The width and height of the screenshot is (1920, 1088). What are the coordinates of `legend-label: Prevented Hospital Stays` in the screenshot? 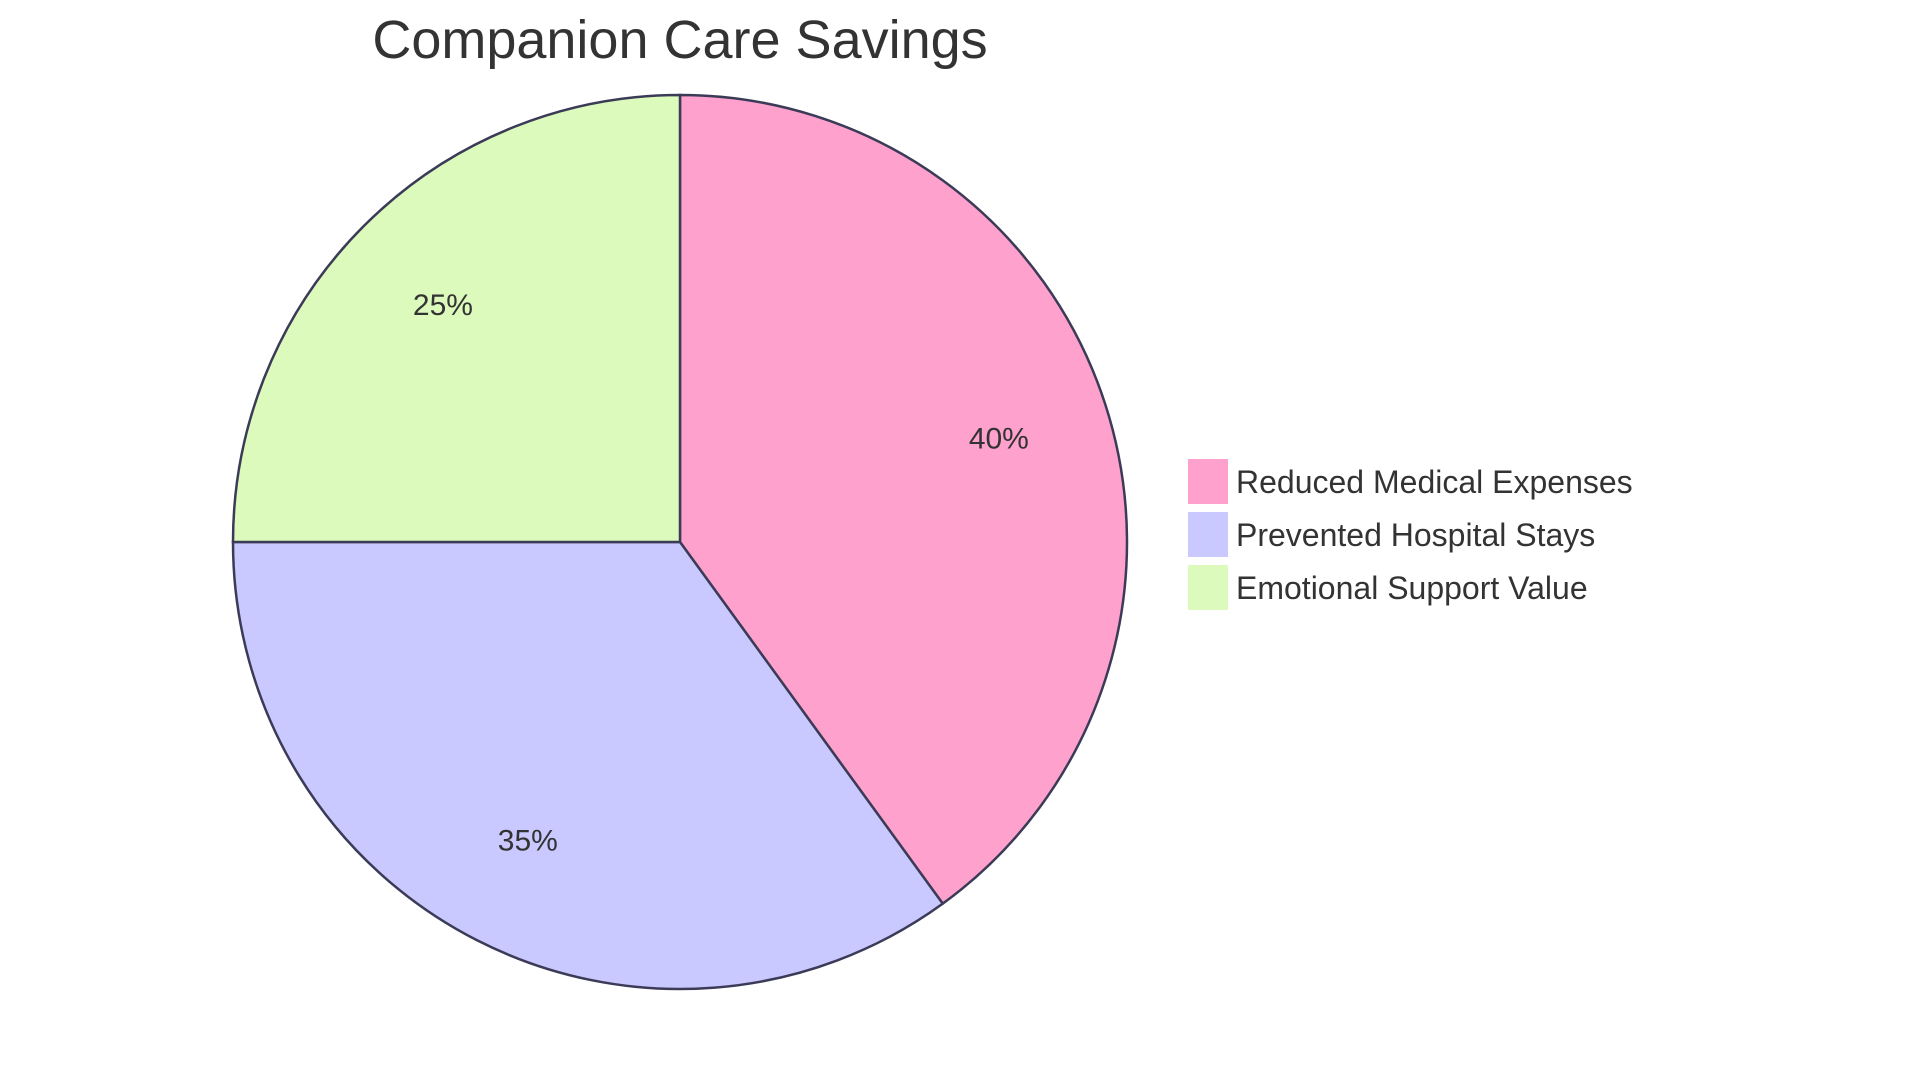 It's located at (1415, 535).